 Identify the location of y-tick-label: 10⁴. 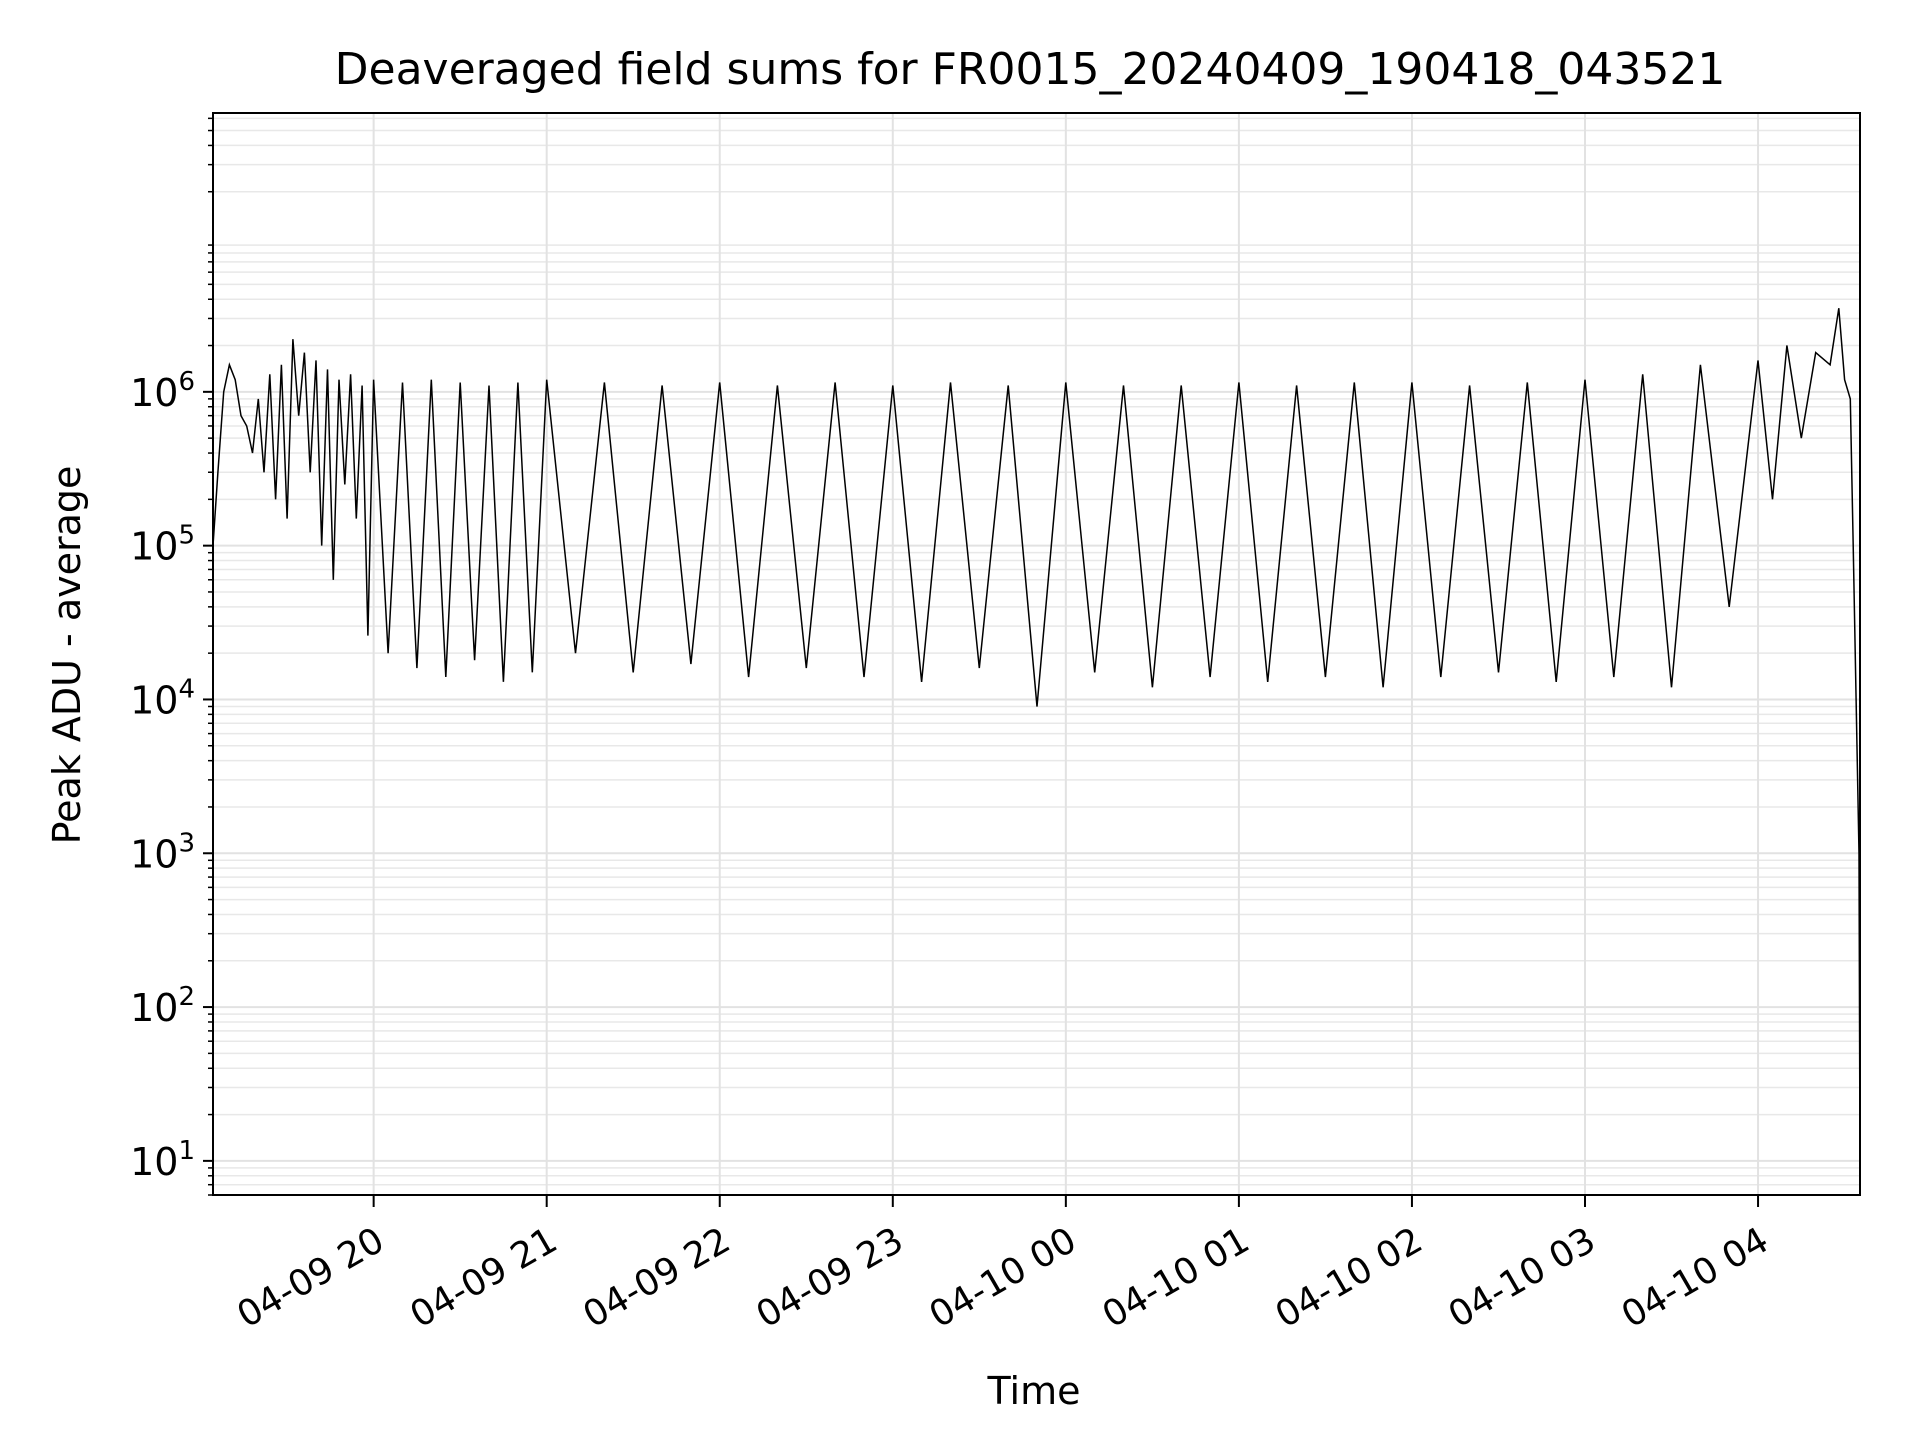
(162, 698).